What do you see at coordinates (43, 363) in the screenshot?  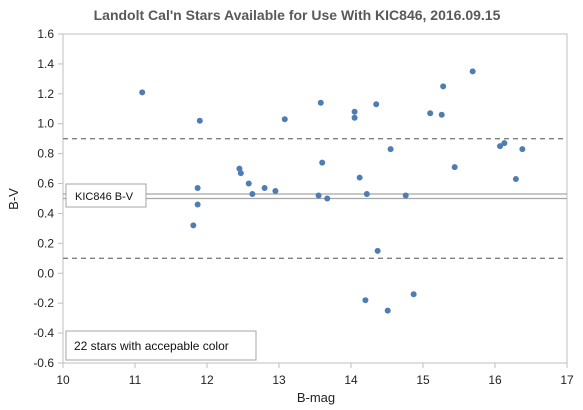 I see `y-tick-label: -0.6` at bounding box center [43, 363].